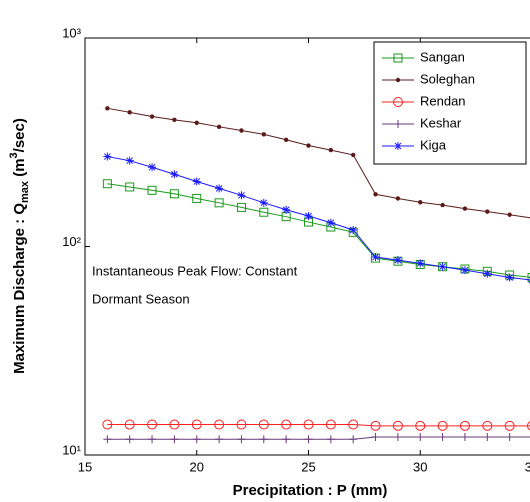 This screenshot has width=530, height=502. What do you see at coordinates (442, 56) in the screenshot?
I see `legend-label: Sangan` at bounding box center [442, 56].